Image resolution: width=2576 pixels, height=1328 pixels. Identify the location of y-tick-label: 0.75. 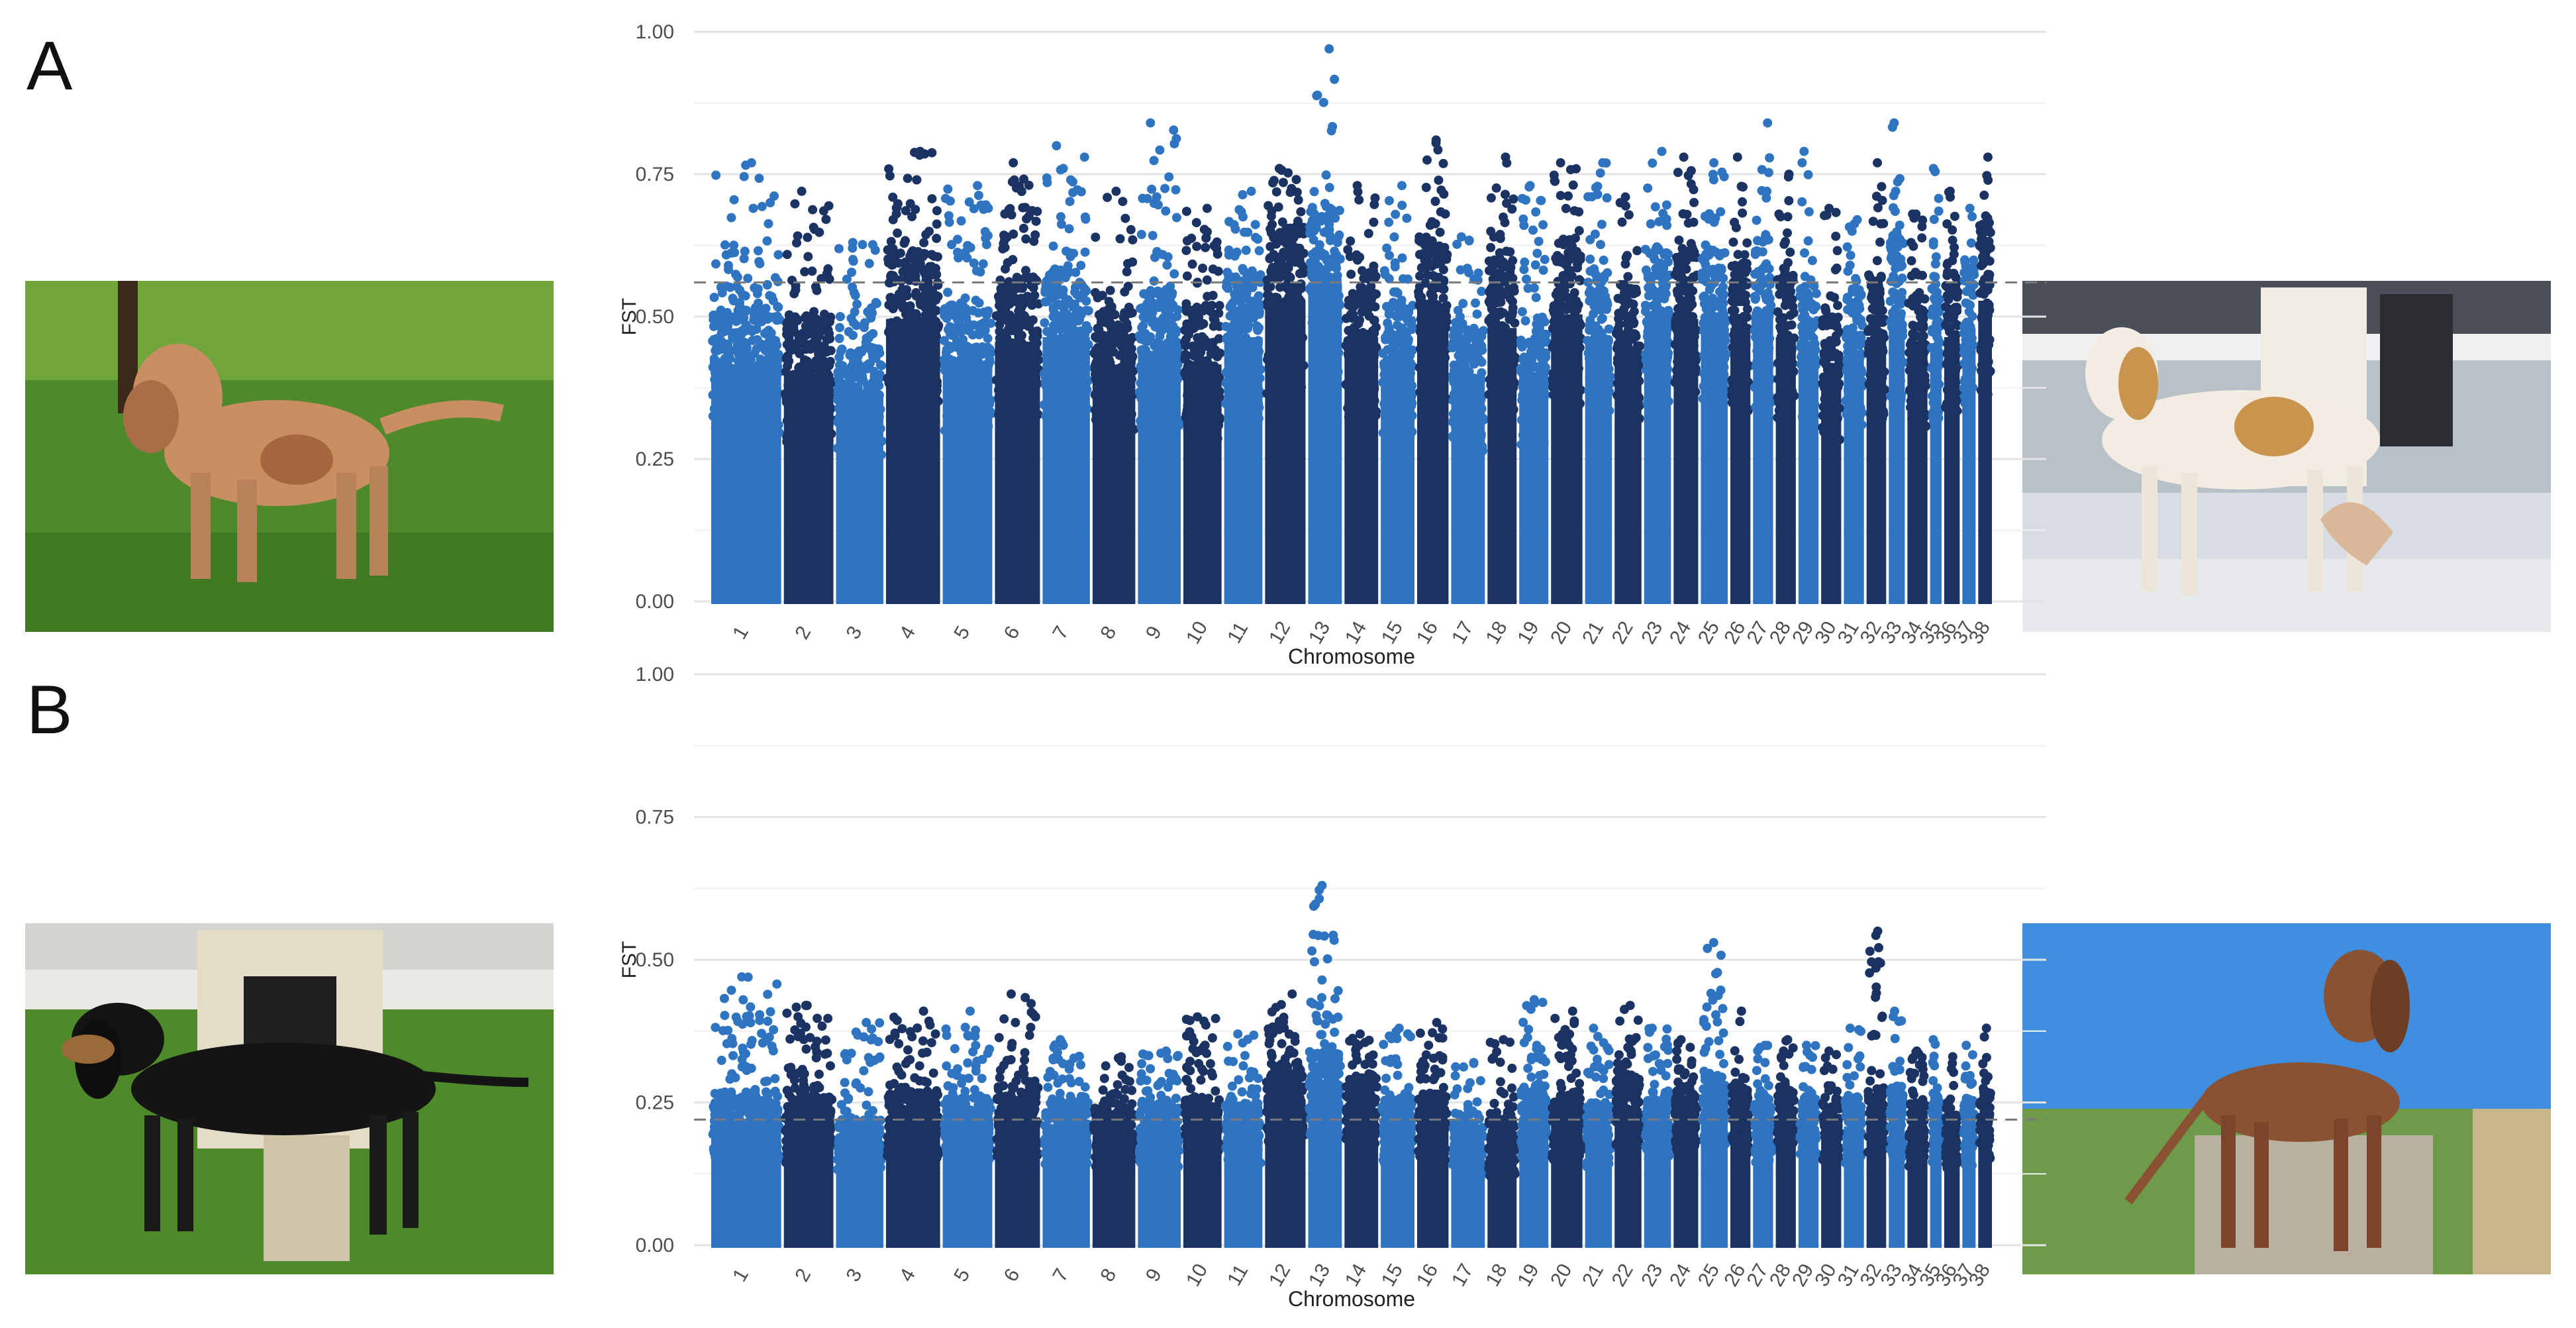
(655, 174).